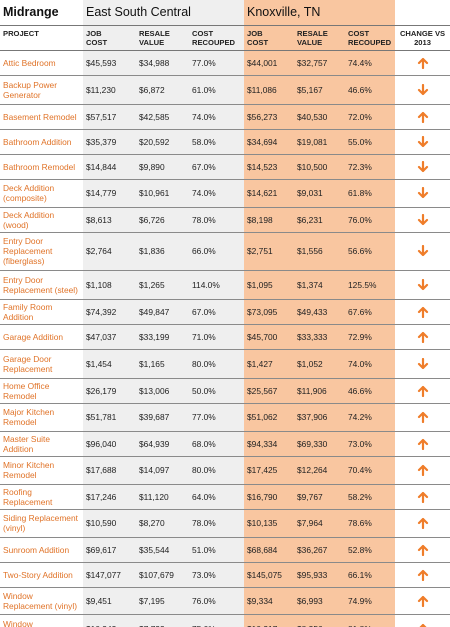 Image resolution: width=450 pixels, height=627 pixels. I want to click on city-cost-recouped-cell: 76.0%, so click(370, 220).